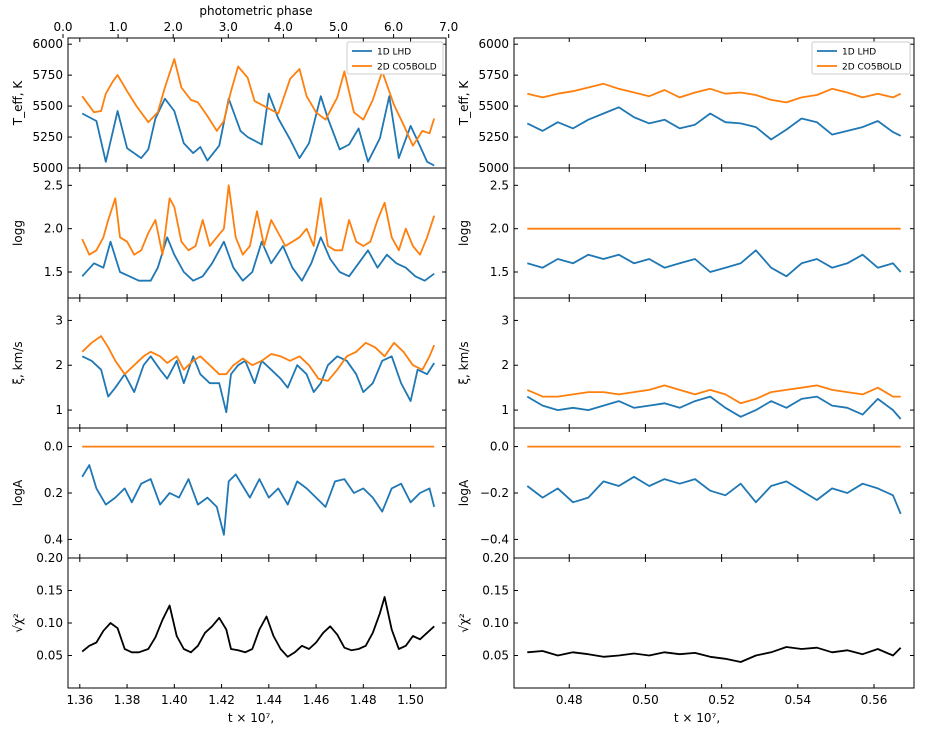 This screenshot has height=732, width=926. What do you see at coordinates (410, 700) in the screenshot?
I see `x-tick-label: 1.50` at bounding box center [410, 700].